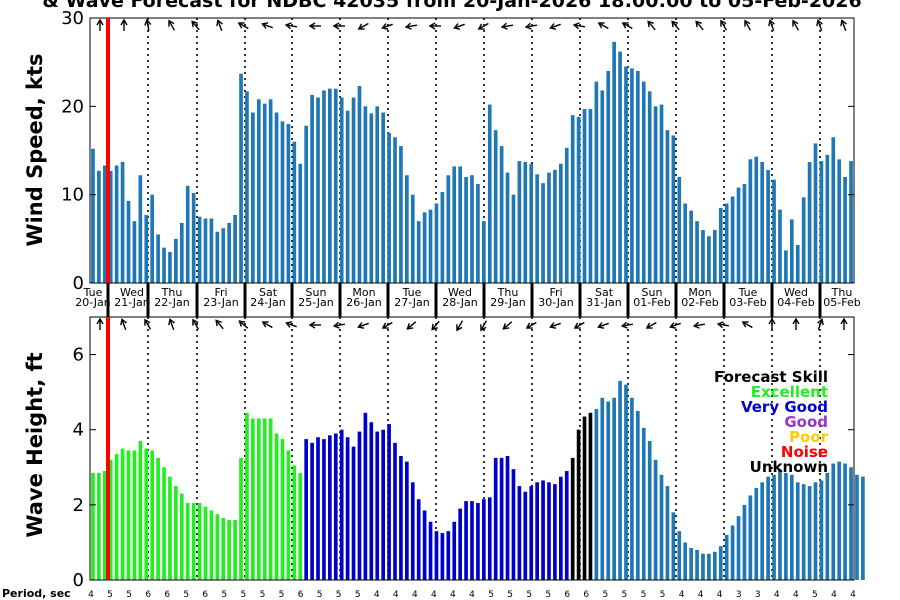  What do you see at coordinates (78, 430) in the screenshot?
I see `y-tick-label: 4` at bounding box center [78, 430].